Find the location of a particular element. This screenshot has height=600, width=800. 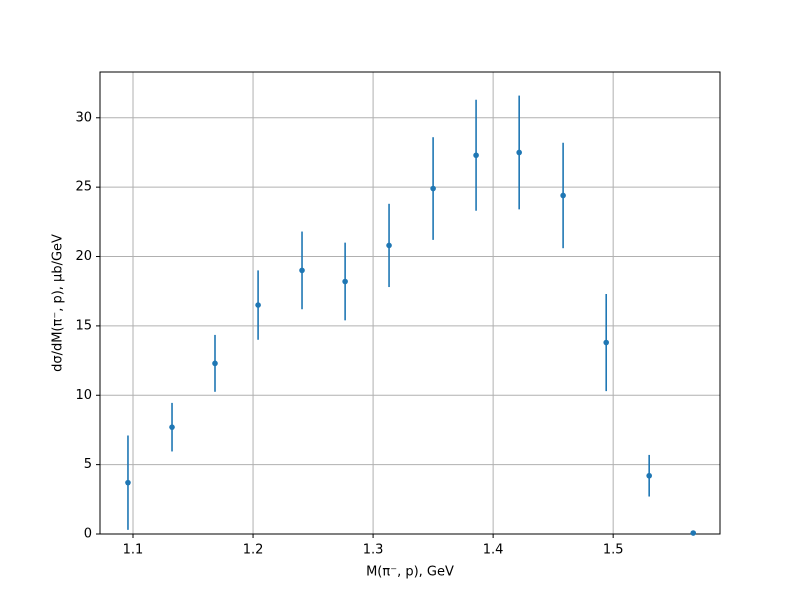

y-tick-label: 0 is located at coordinates (88, 534).